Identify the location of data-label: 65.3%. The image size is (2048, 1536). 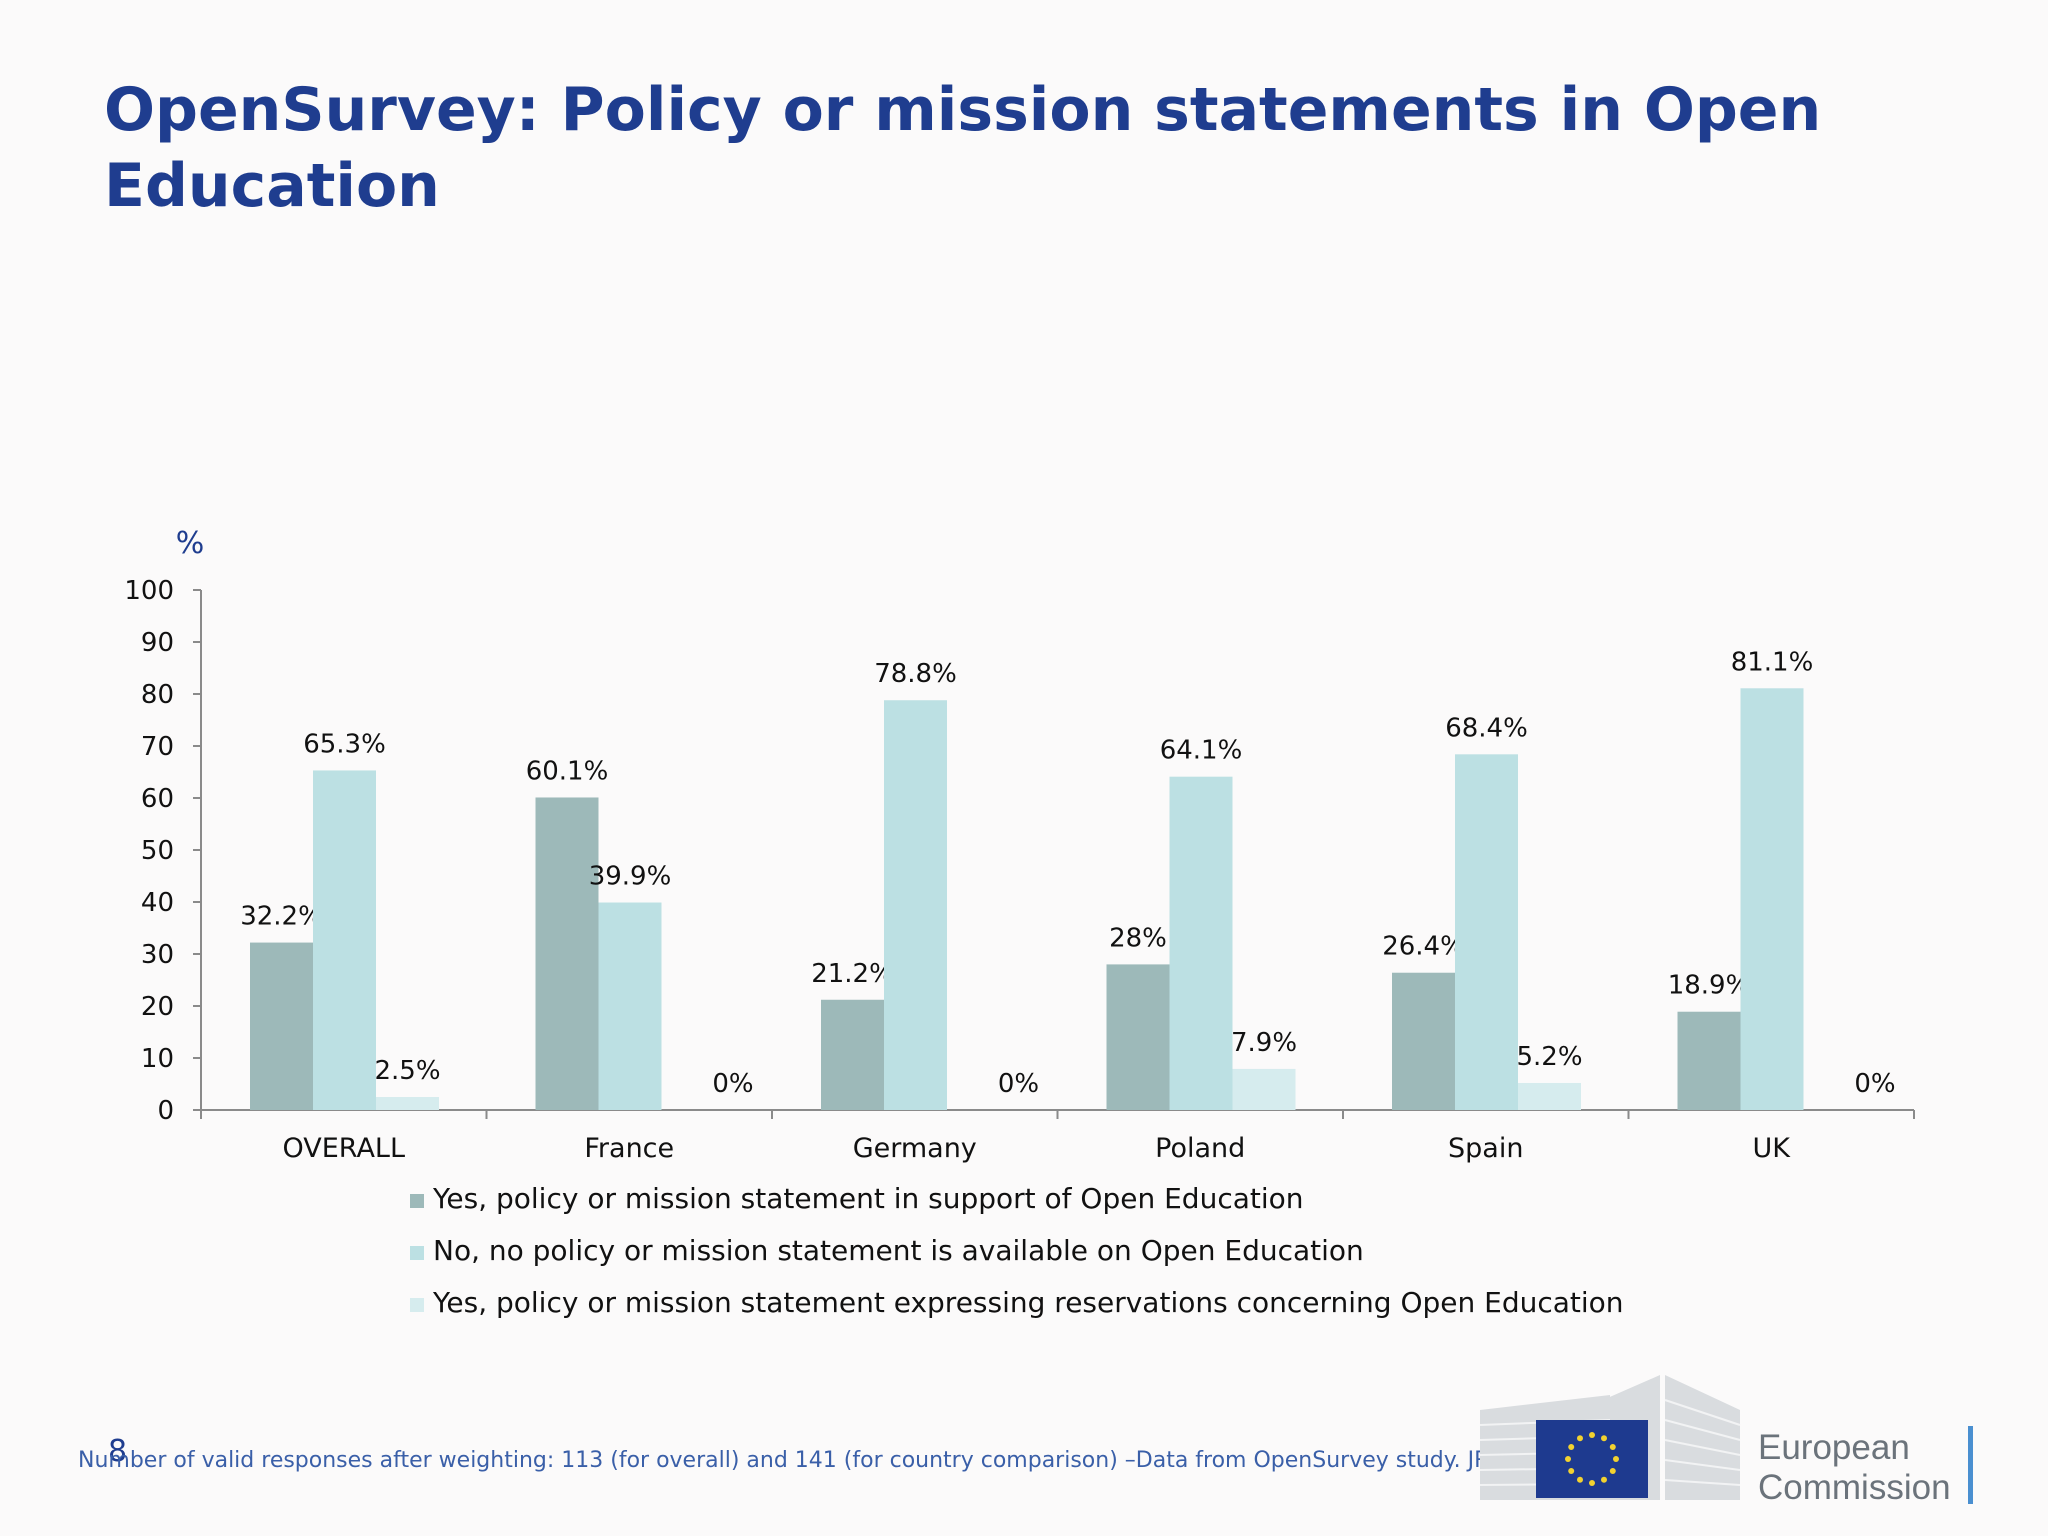
(344, 744).